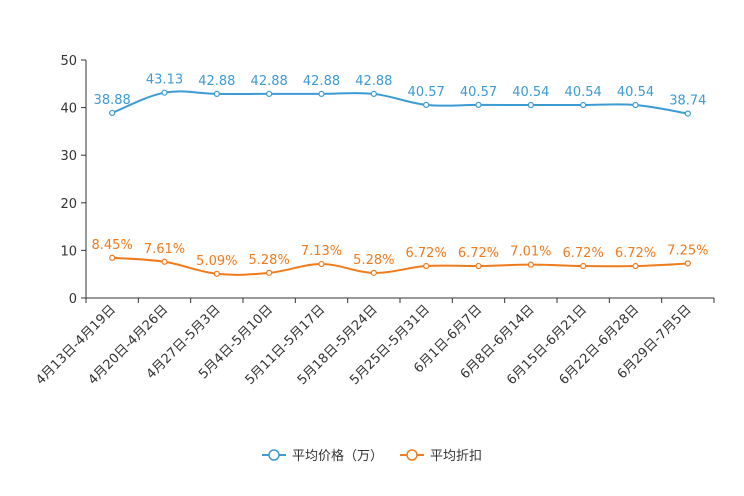 The height and width of the screenshot is (496, 744). Describe the element at coordinates (456, 456) in the screenshot. I see `legend-label: 平均折扣` at that location.